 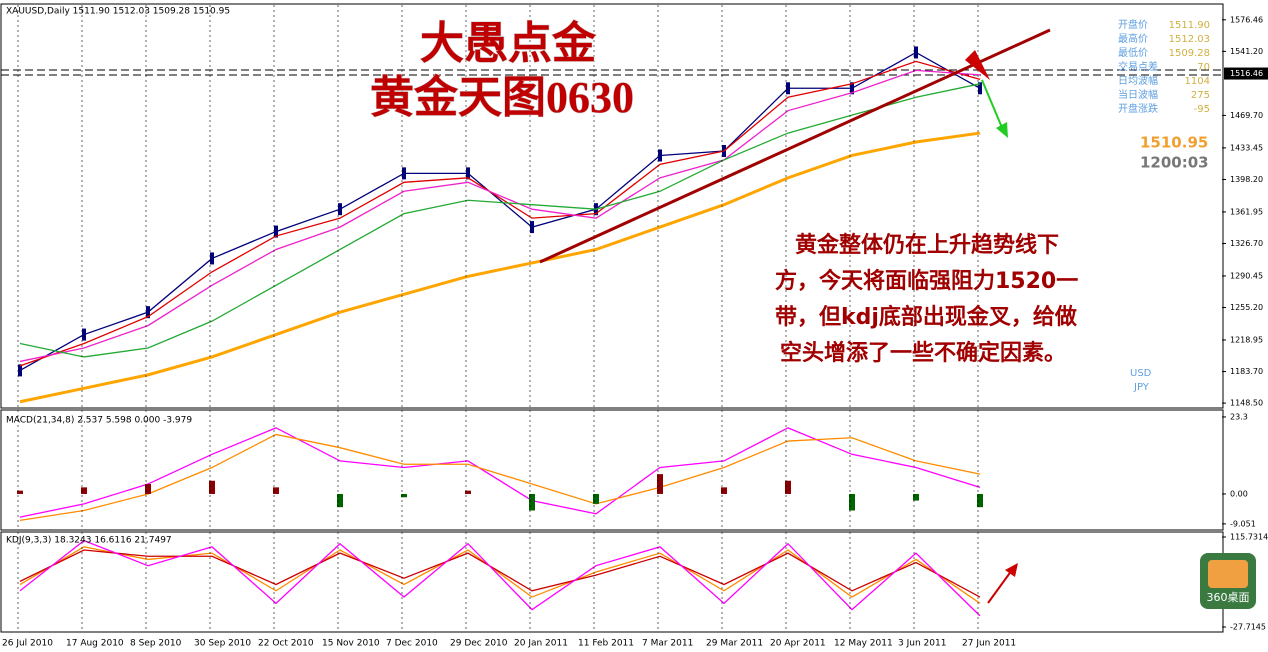 I want to click on y-tick-label: -27.7145, so click(x=1248, y=626).